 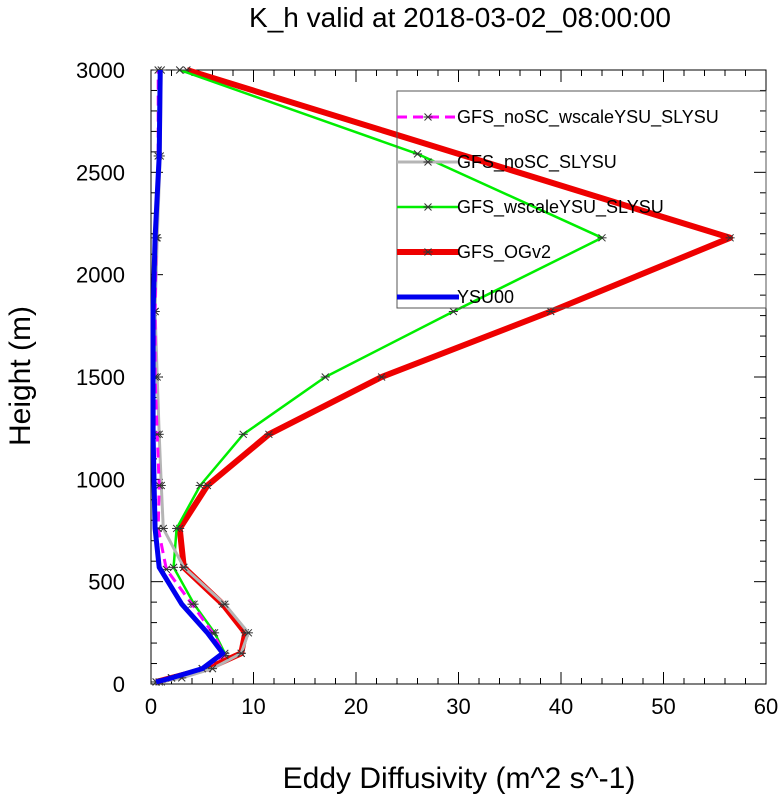 I want to click on y-tick-label: 1500, so click(x=100, y=377).